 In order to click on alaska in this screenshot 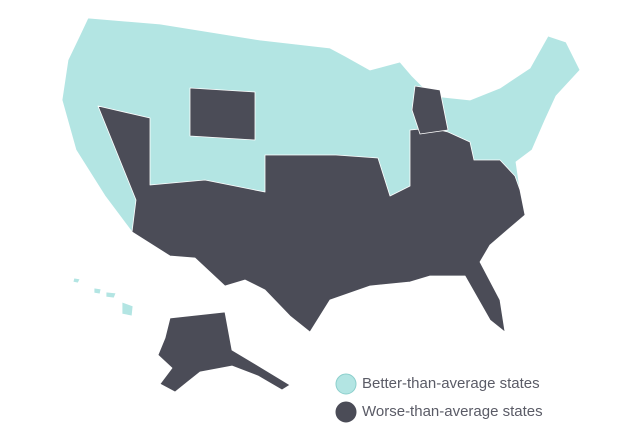, I will do `click(224, 352)`.